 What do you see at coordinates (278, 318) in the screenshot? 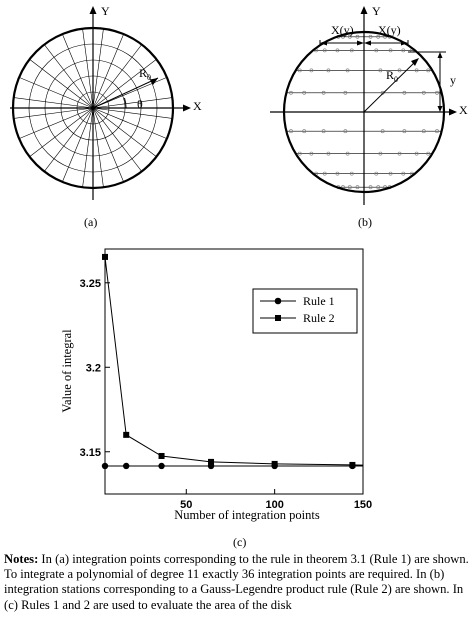
I see `legend-rule2-marker` at bounding box center [278, 318].